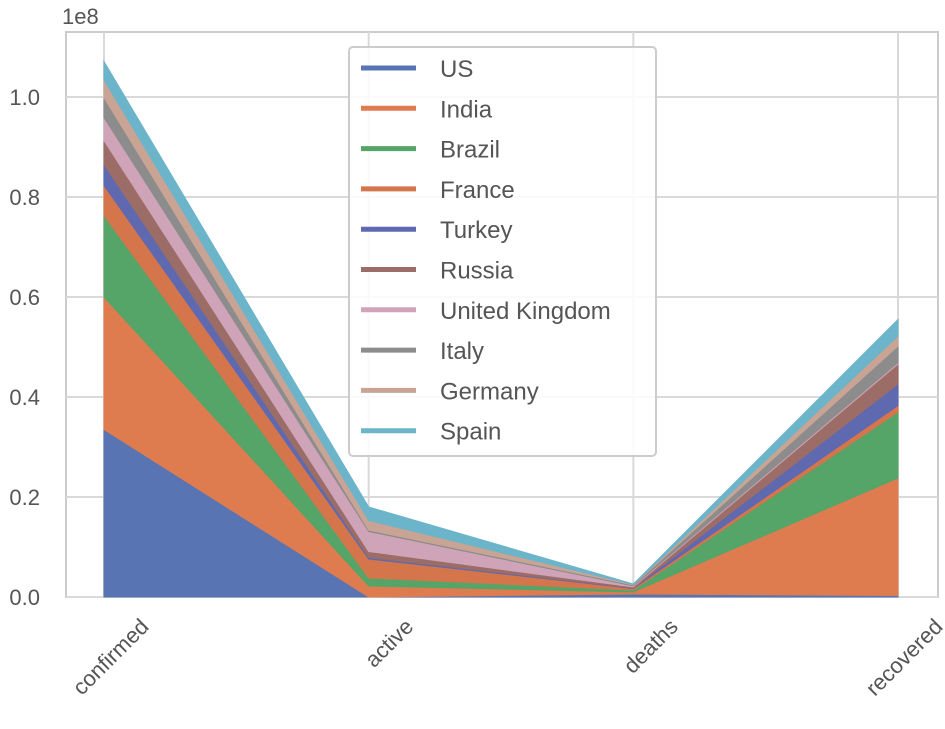  What do you see at coordinates (477, 190) in the screenshot?
I see `legend-label-france: France` at bounding box center [477, 190].